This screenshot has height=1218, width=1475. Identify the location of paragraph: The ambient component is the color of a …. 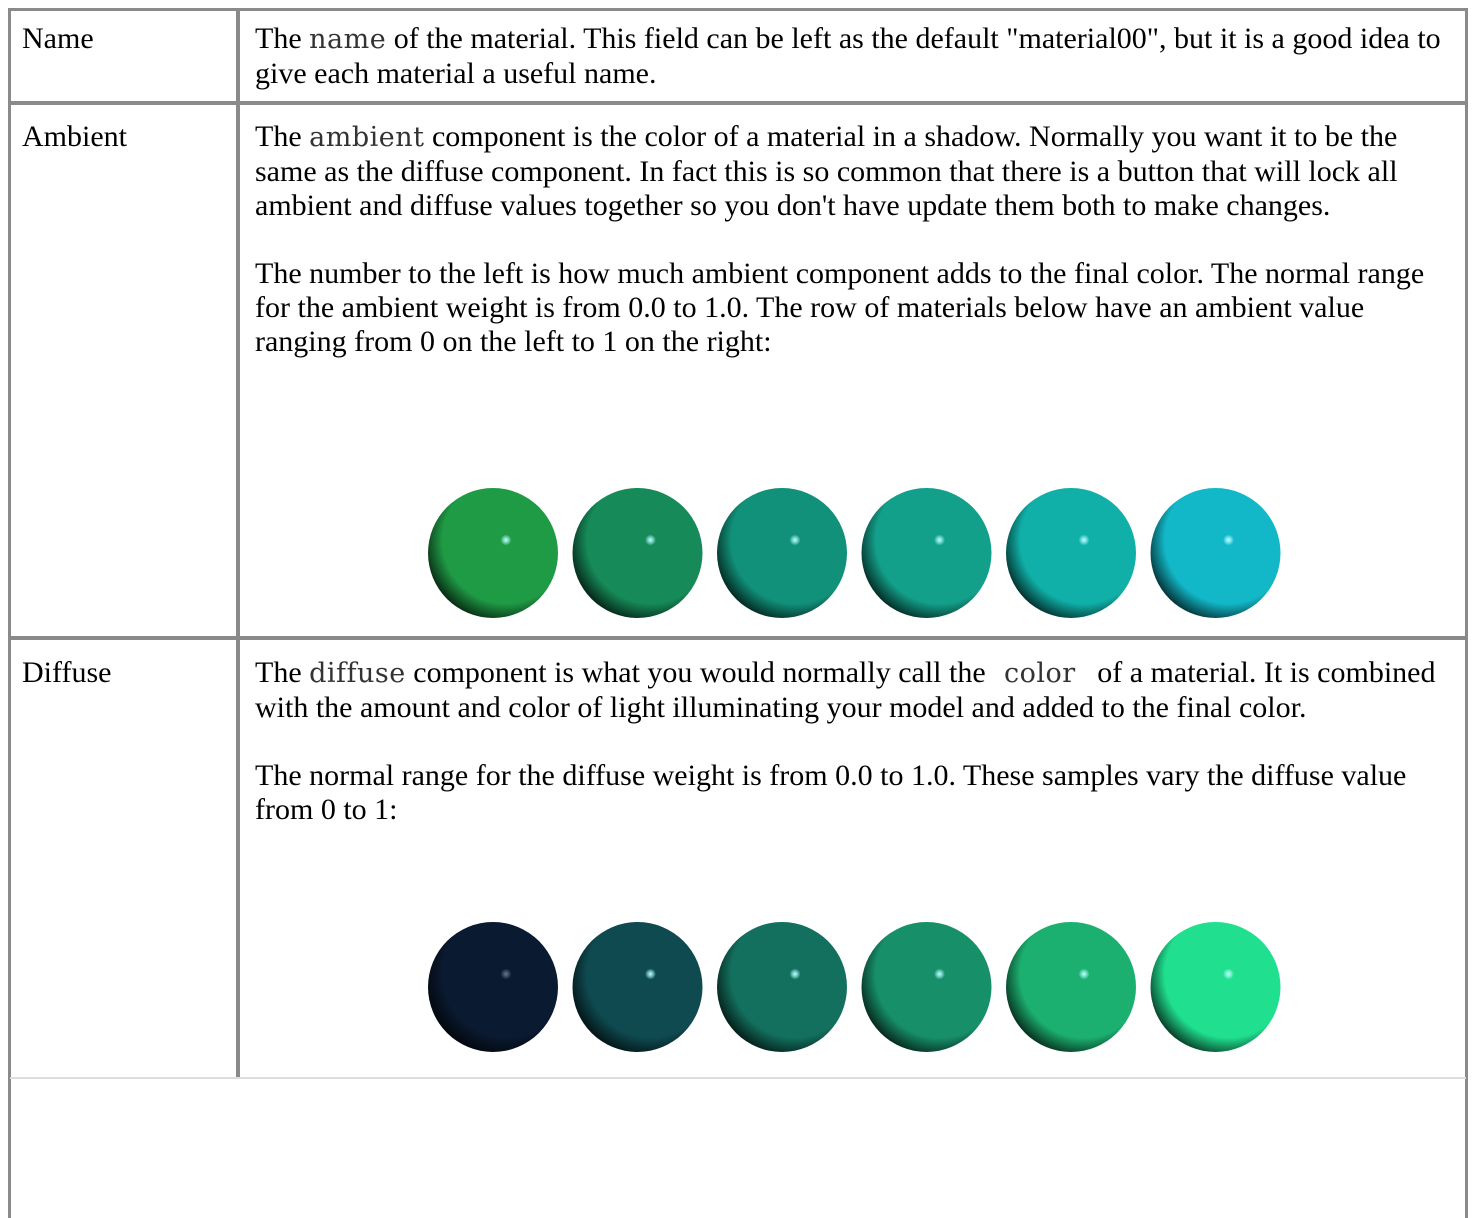
(855, 171).